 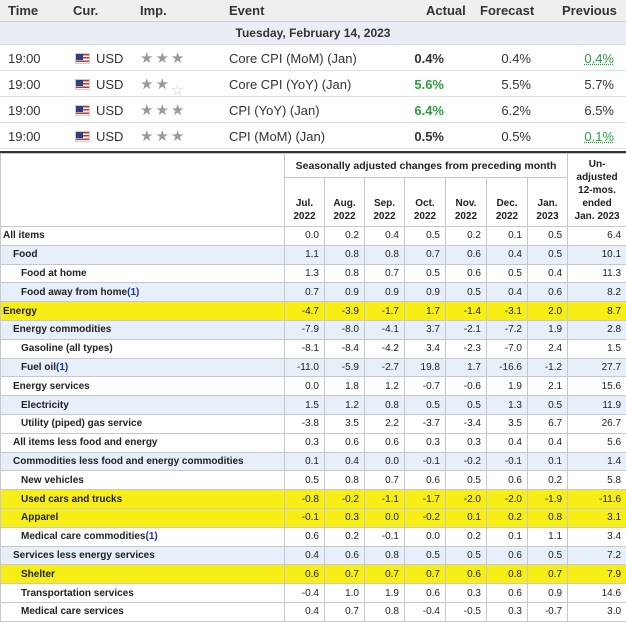 I want to click on month-value: 1.5, so click(x=305, y=405).